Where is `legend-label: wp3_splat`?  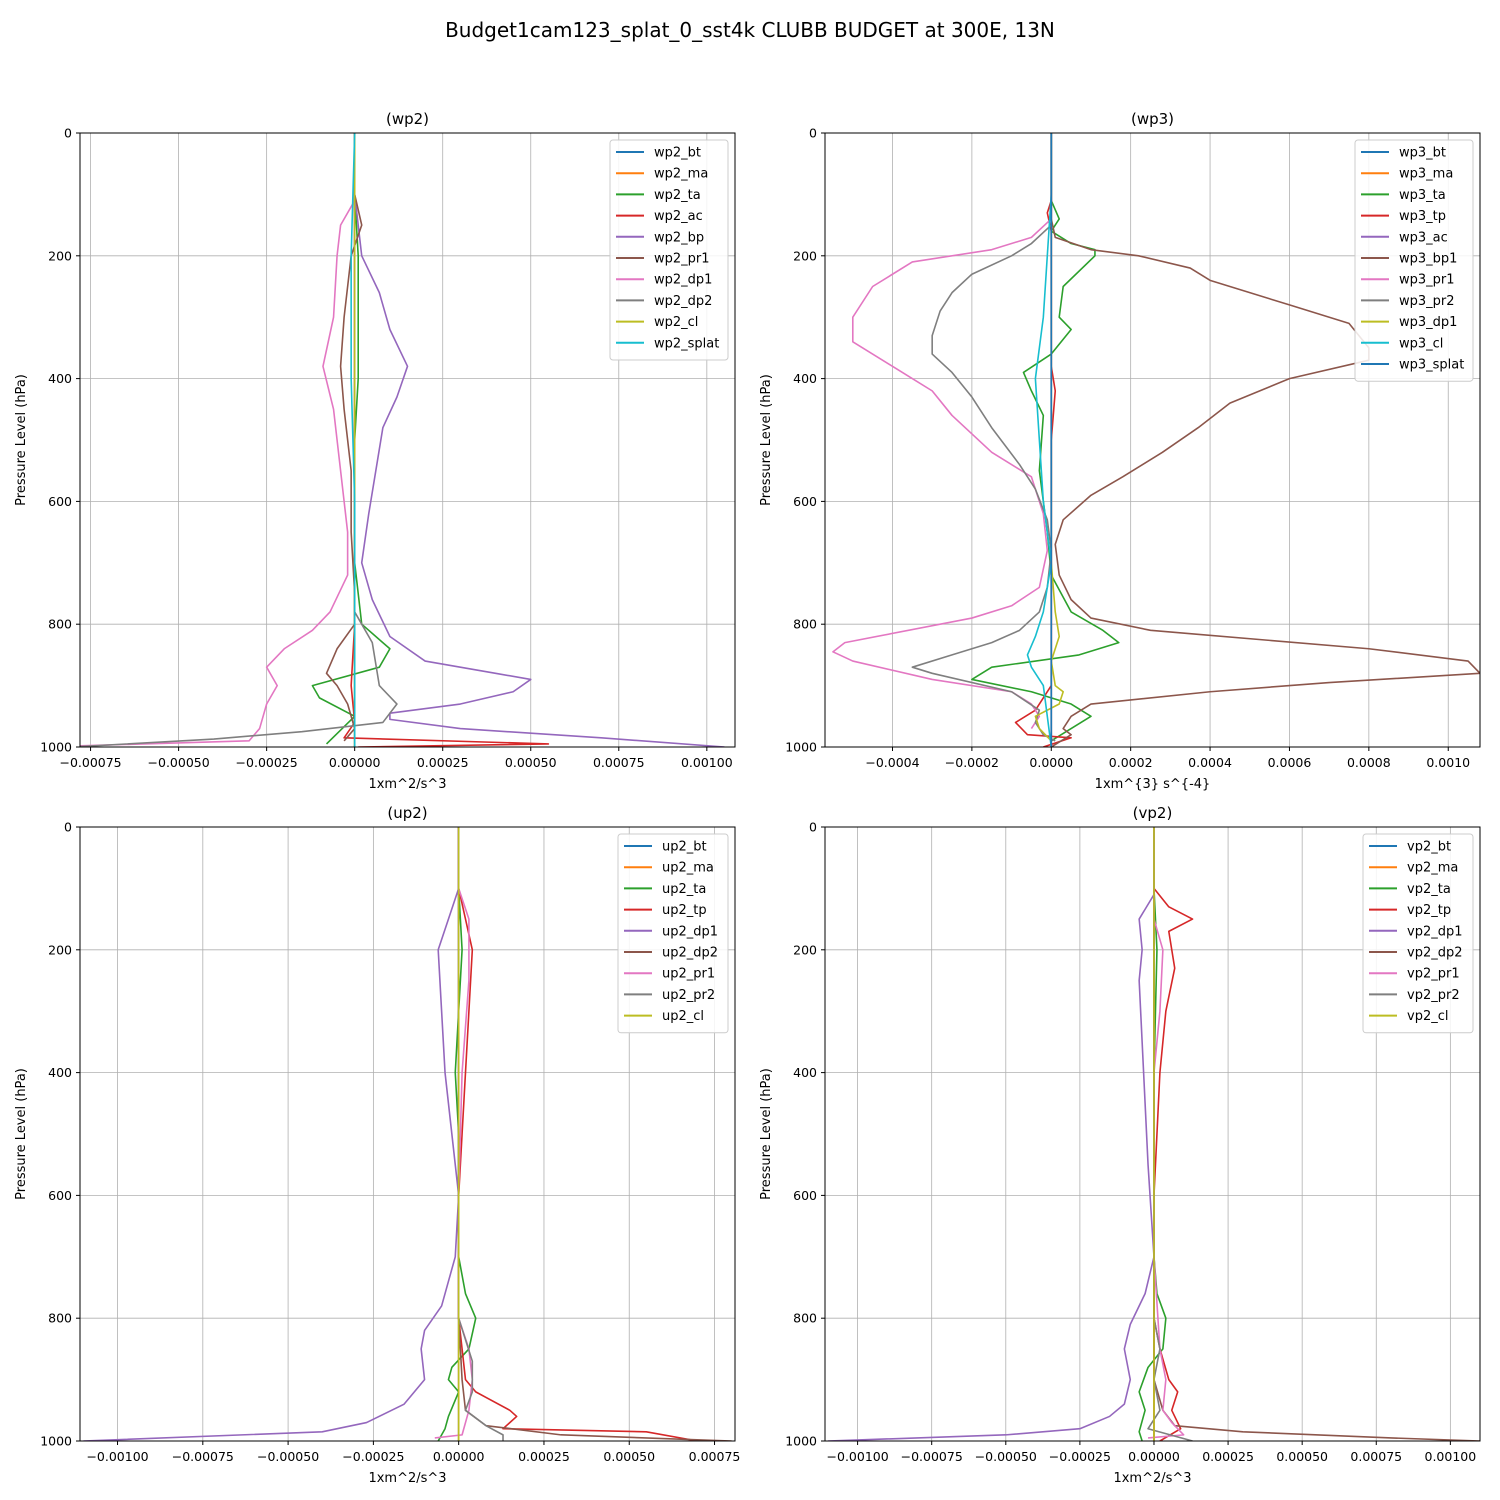
legend-label: wp3_splat is located at coordinates (1431, 365).